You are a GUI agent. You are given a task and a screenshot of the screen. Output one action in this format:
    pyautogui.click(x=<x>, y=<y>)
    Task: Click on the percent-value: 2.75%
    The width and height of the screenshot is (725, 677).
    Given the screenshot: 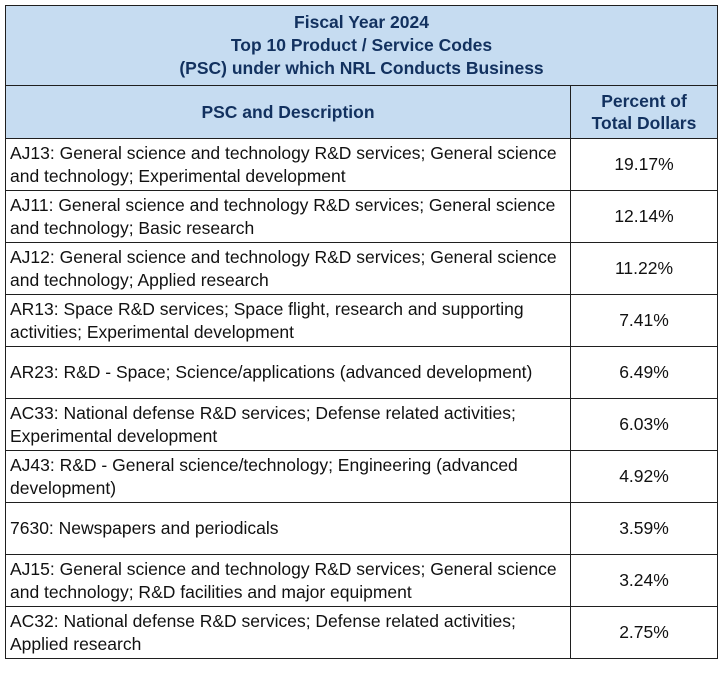 What is the action you would take?
    pyautogui.click(x=644, y=632)
    